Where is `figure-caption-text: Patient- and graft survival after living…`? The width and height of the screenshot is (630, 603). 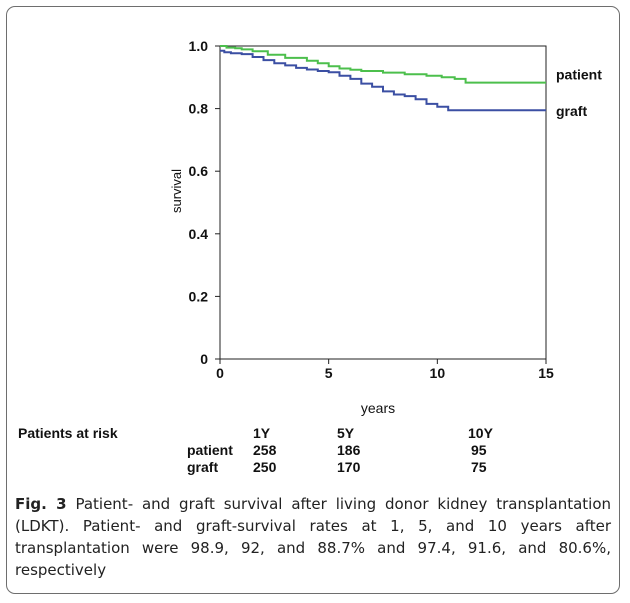
figure-caption-text: Patient- and graft survival after living… is located at coordinates (313, 537).